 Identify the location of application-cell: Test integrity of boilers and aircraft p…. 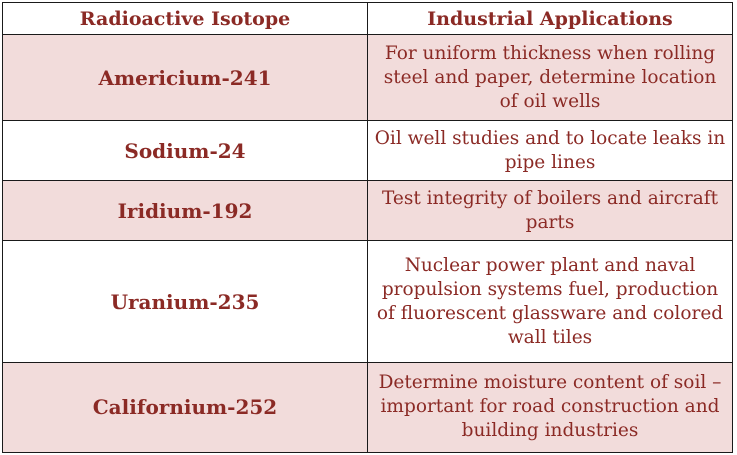
(550, 211).